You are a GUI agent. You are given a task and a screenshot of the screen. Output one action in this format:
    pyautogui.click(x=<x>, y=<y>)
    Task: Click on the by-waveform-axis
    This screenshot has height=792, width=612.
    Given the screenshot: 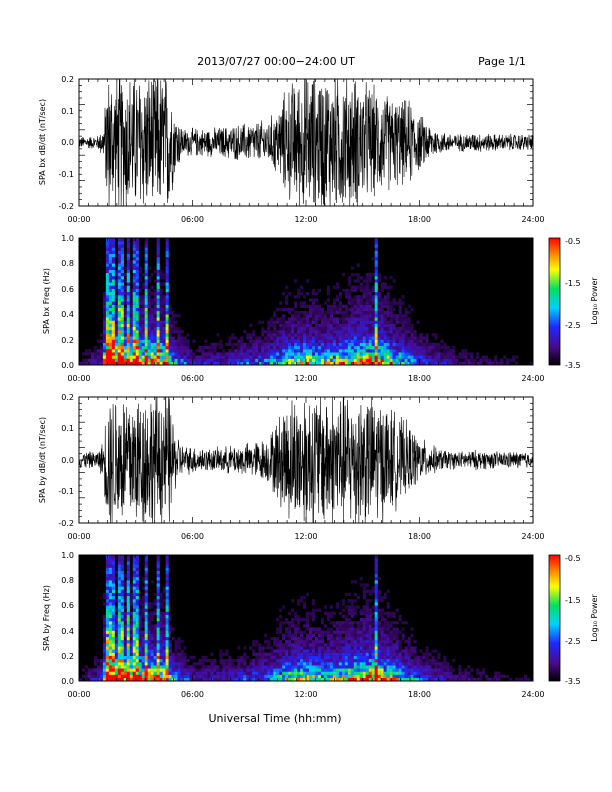 What is the action you would take?
    pyautogui.click(x=306, y=460)
    